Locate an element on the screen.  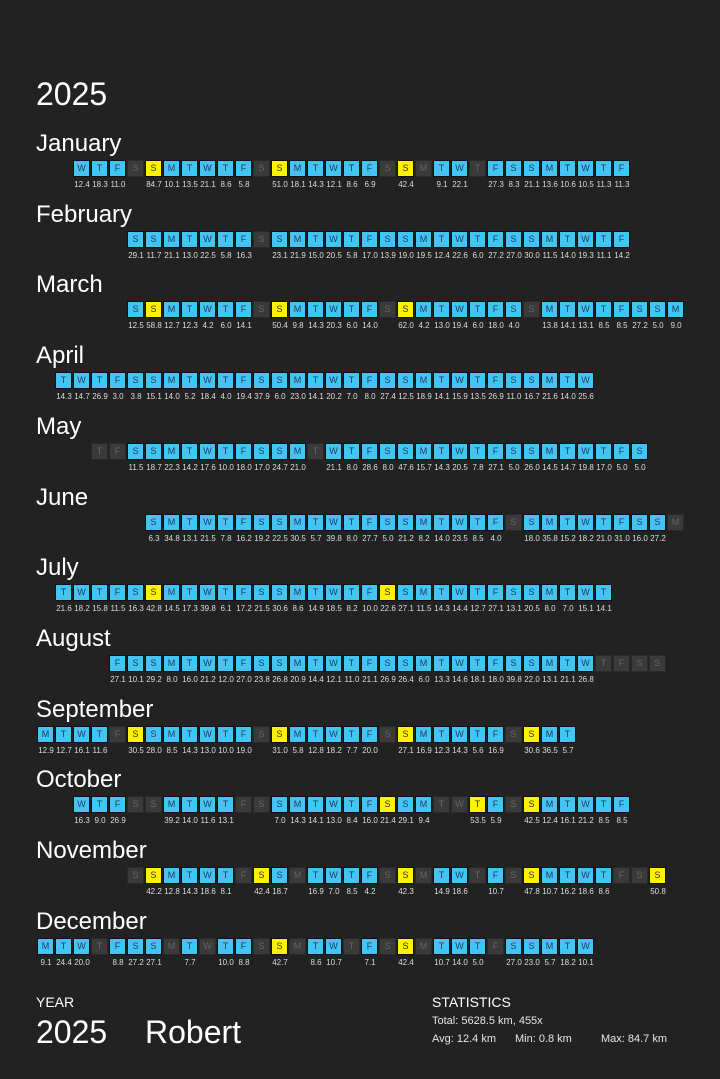
day-distance: 8.4 is located at coordinates (352, 821).